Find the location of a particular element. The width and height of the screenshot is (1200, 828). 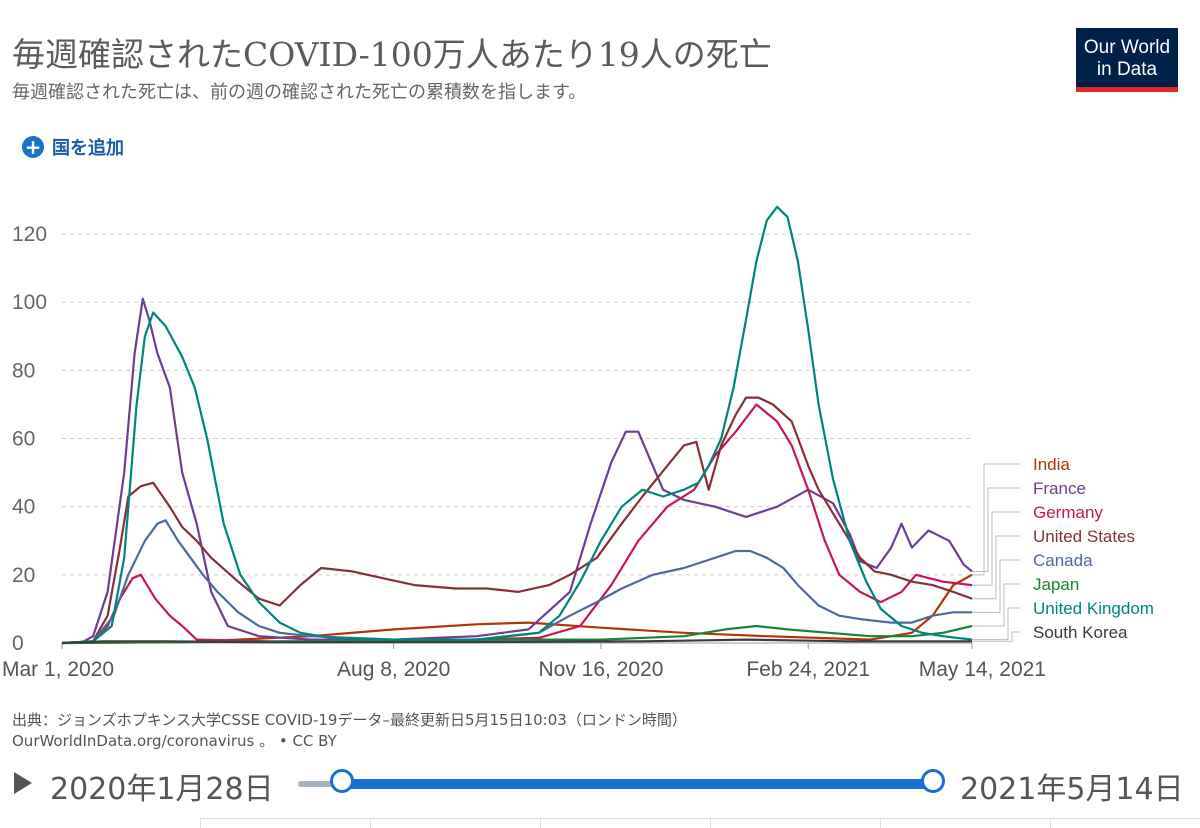

timeline-start-label: 2020年1月28日 is located at coordinates (162, 789).